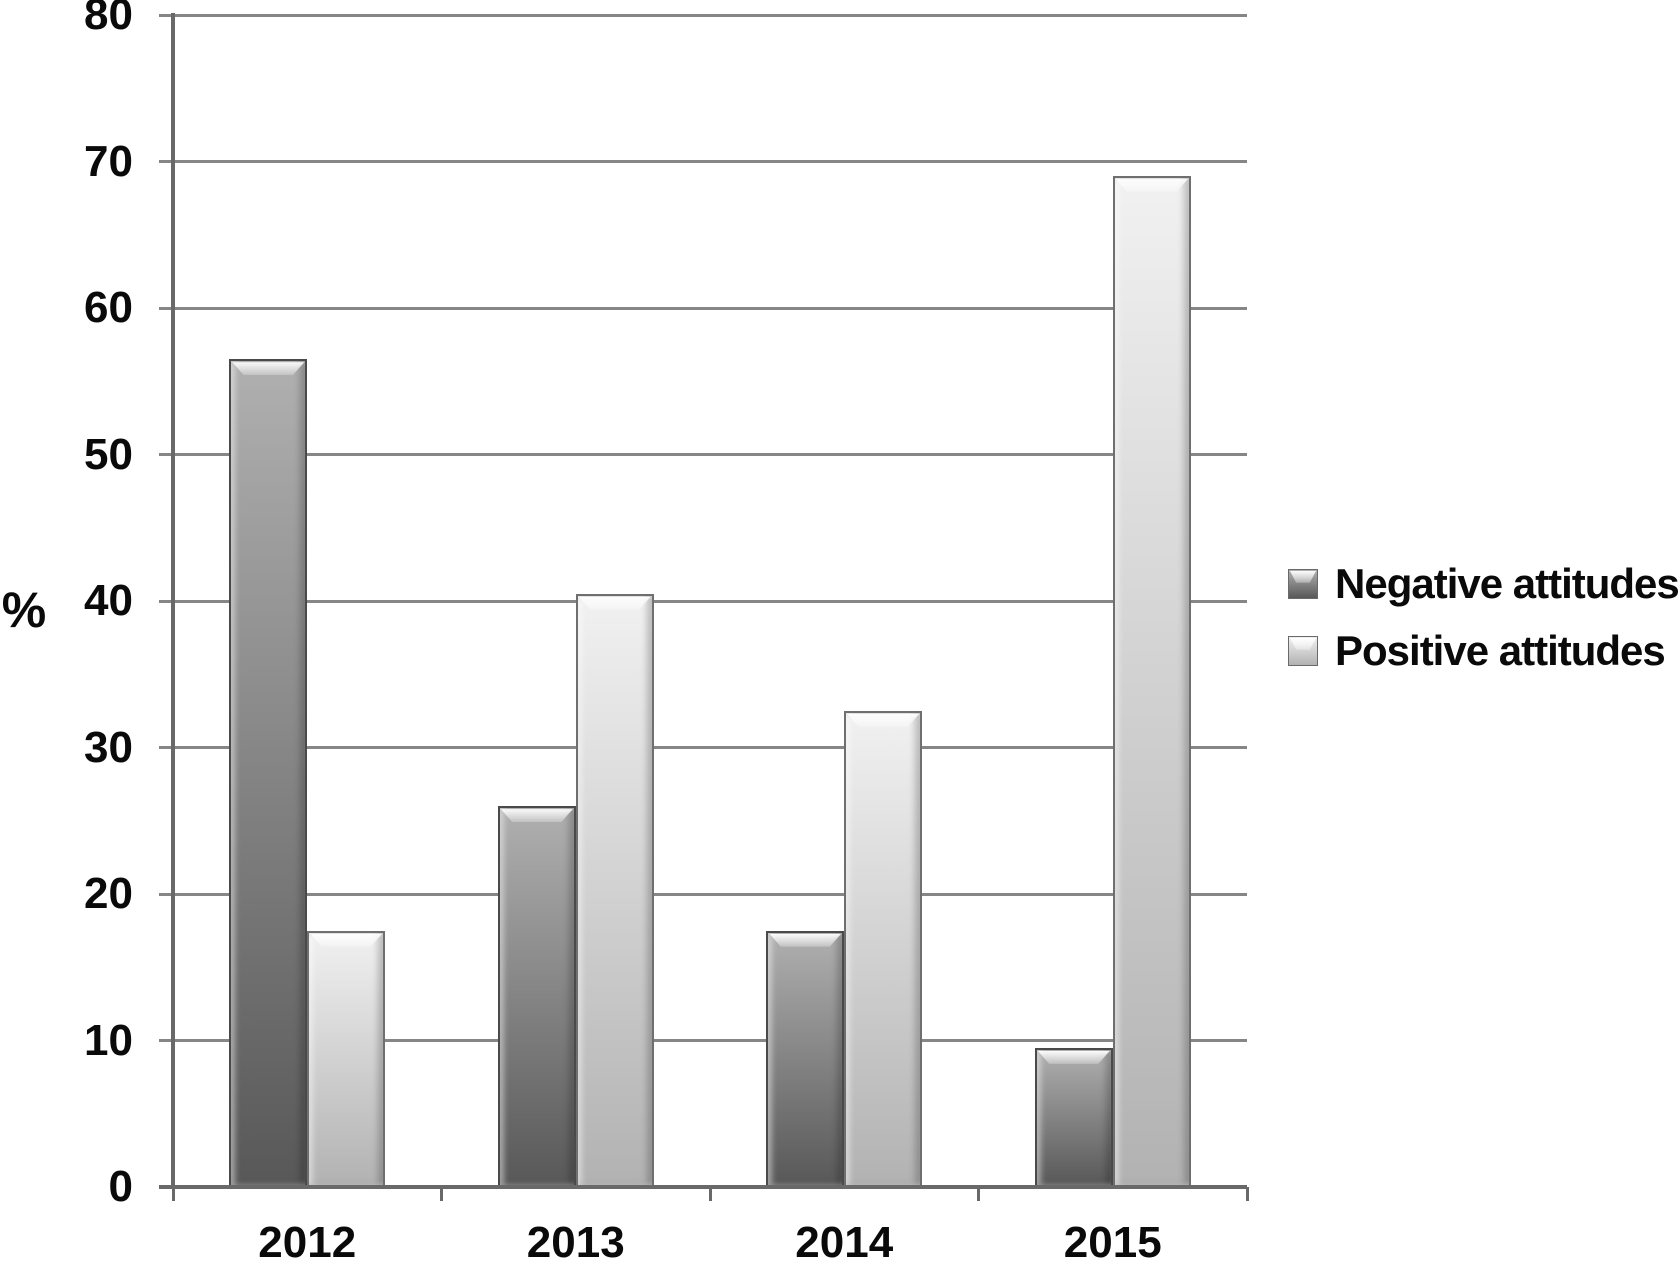  What do you see at coordinates (1507, 583) in the screenshot?
I see `legend-label-negative: Negative attitudes` at bounding box center [1507, 583].